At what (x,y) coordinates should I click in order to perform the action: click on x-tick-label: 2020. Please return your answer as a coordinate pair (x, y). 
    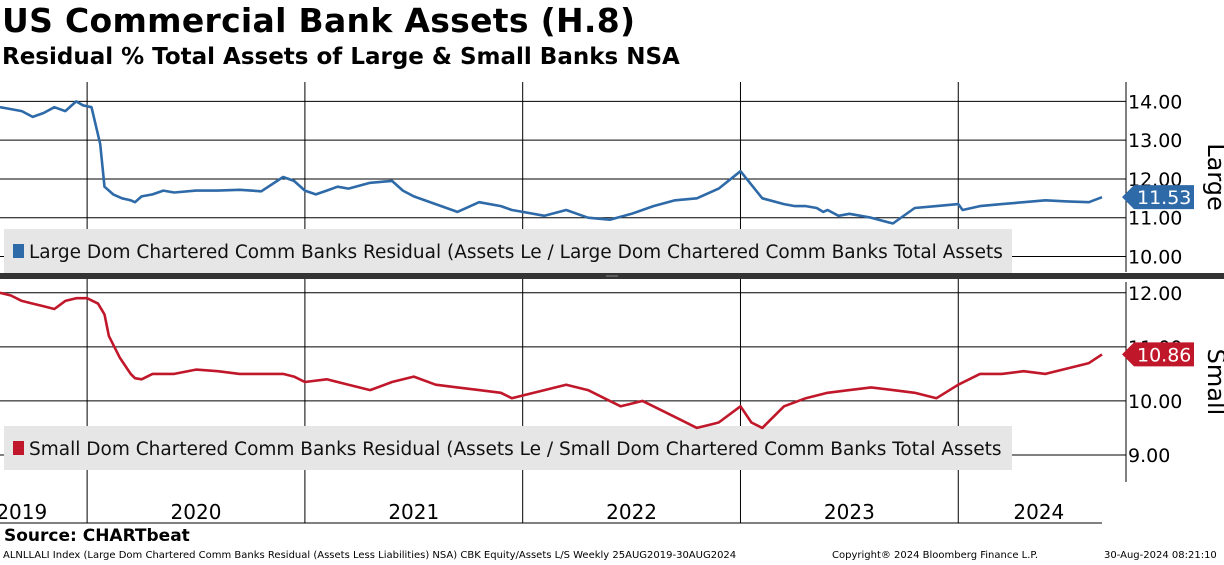
    Looking at the image, I should click on (196, 512).